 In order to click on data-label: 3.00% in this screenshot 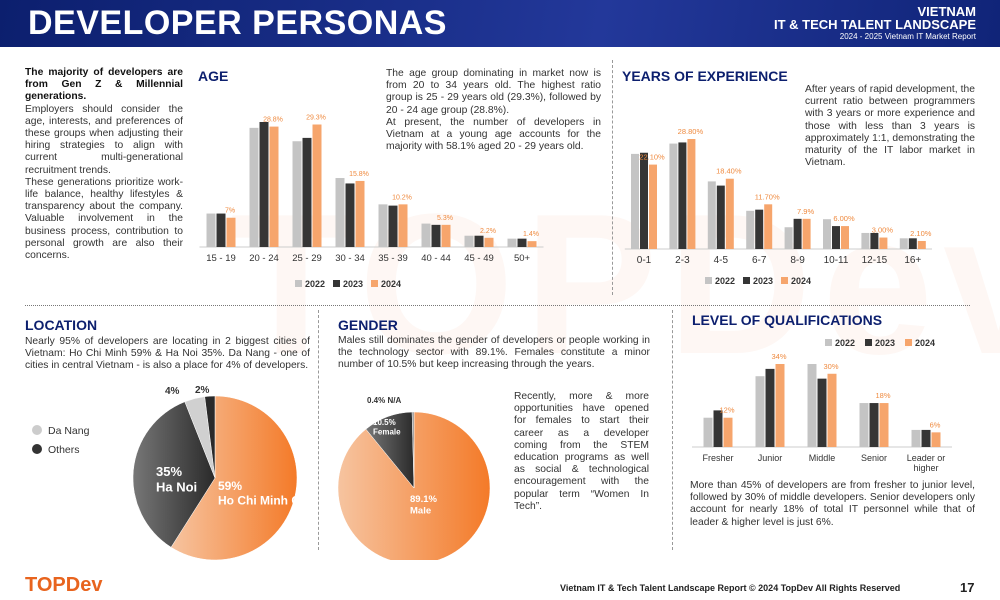, I will do `click(883, 230)`.